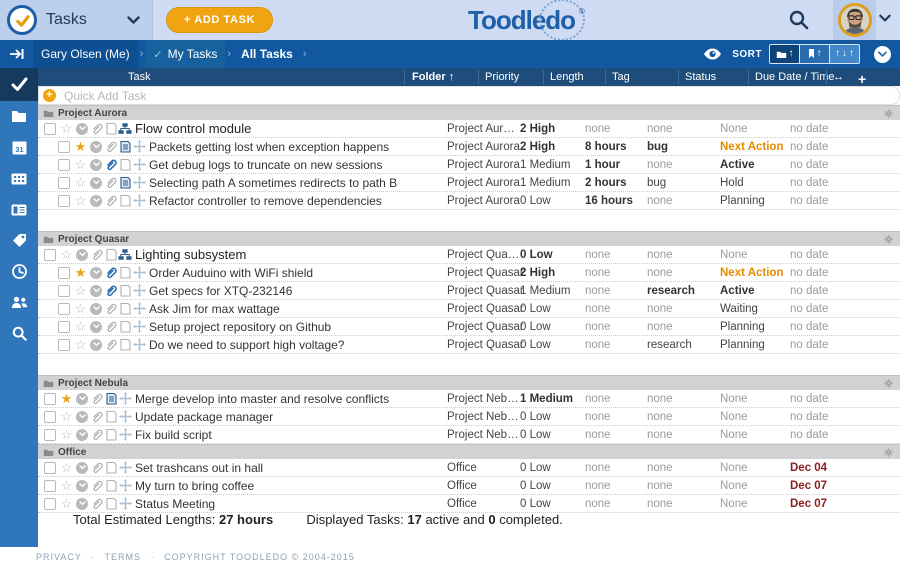 Image resolution: width=900 pixels, height=563 pixels. Describe the element at coordinates (752, 146) in the screenshot. I see `cell-status: Next Action` at that location.